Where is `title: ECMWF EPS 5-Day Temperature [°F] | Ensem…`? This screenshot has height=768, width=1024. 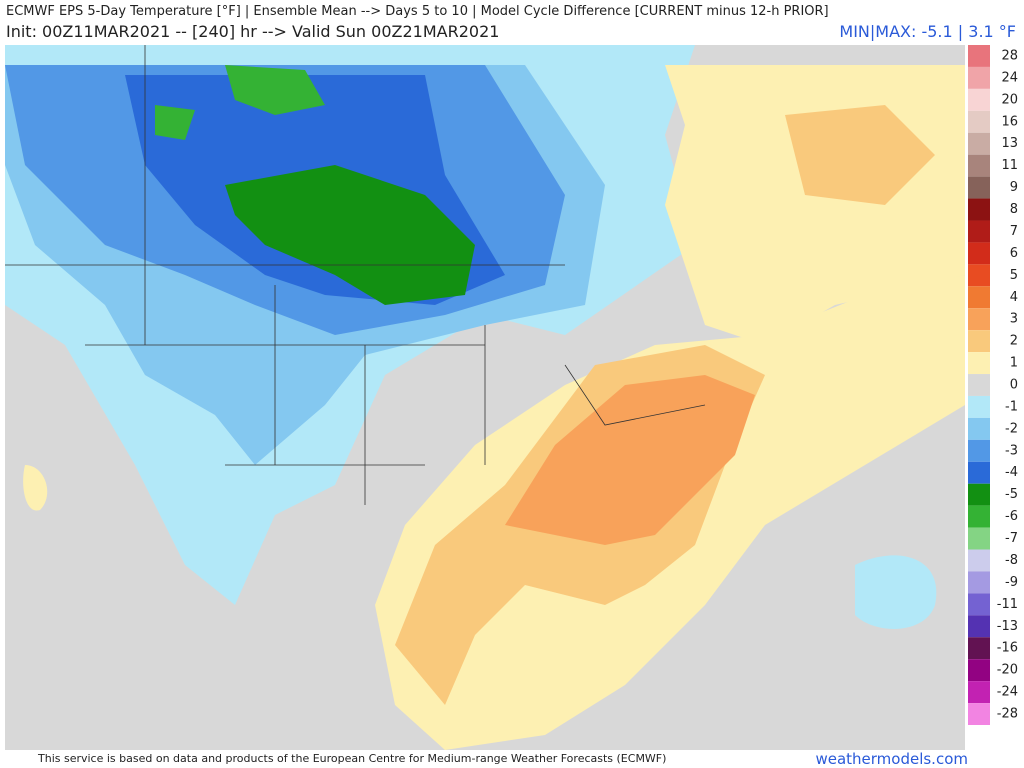
title: ECMWF EPS 5-Day Temperature [°F] | Ensem… is located at coordinates (417, 11).